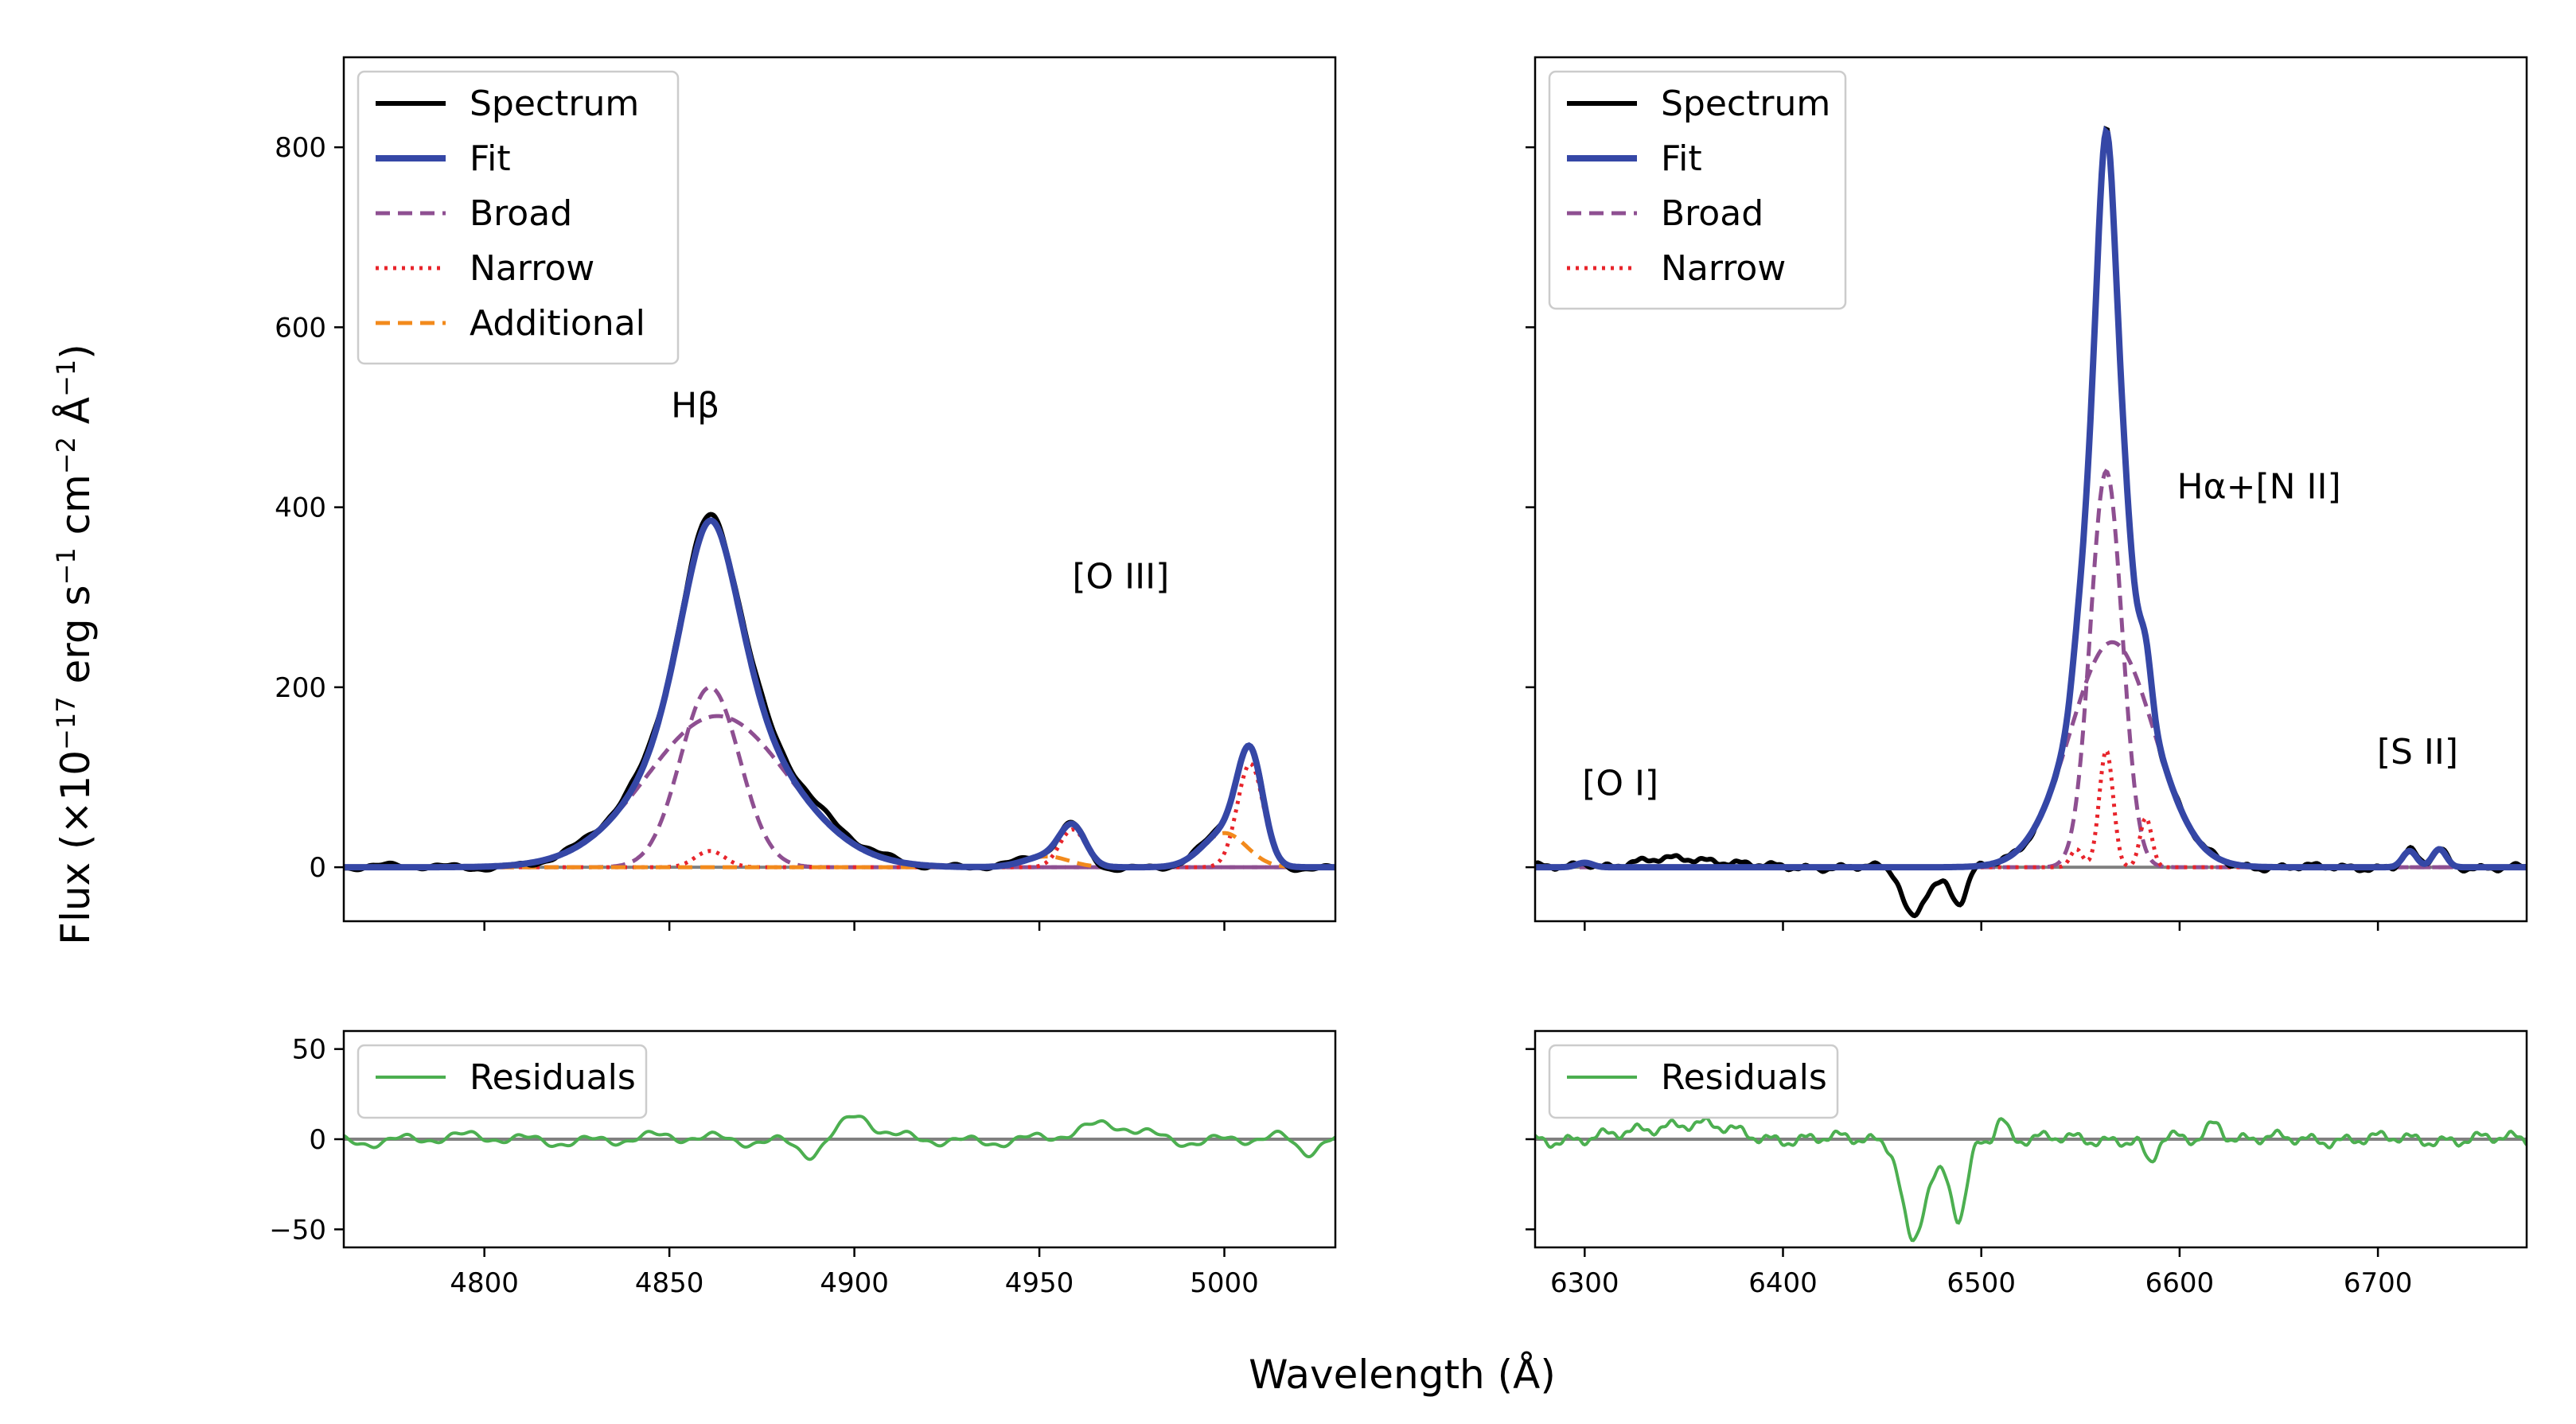 This screenshot has width=2576, height=1424. I want to click on y-tick-label: −50, so click(297, 1230).